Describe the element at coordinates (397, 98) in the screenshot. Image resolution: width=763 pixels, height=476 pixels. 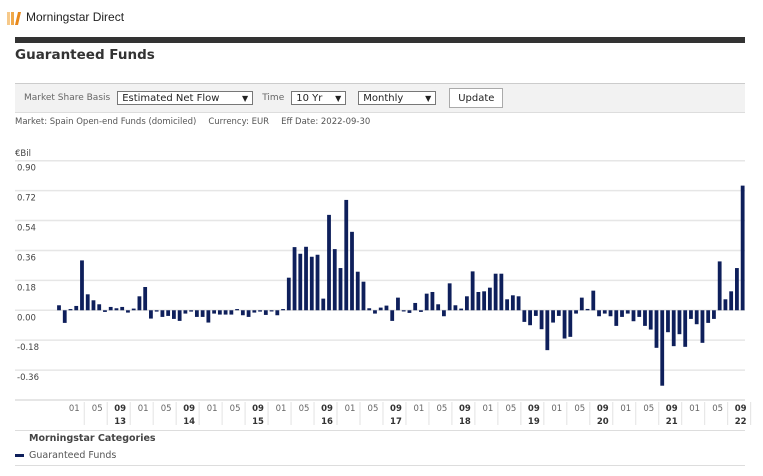
I see `frequency-select: Monthly ▼` at that location.